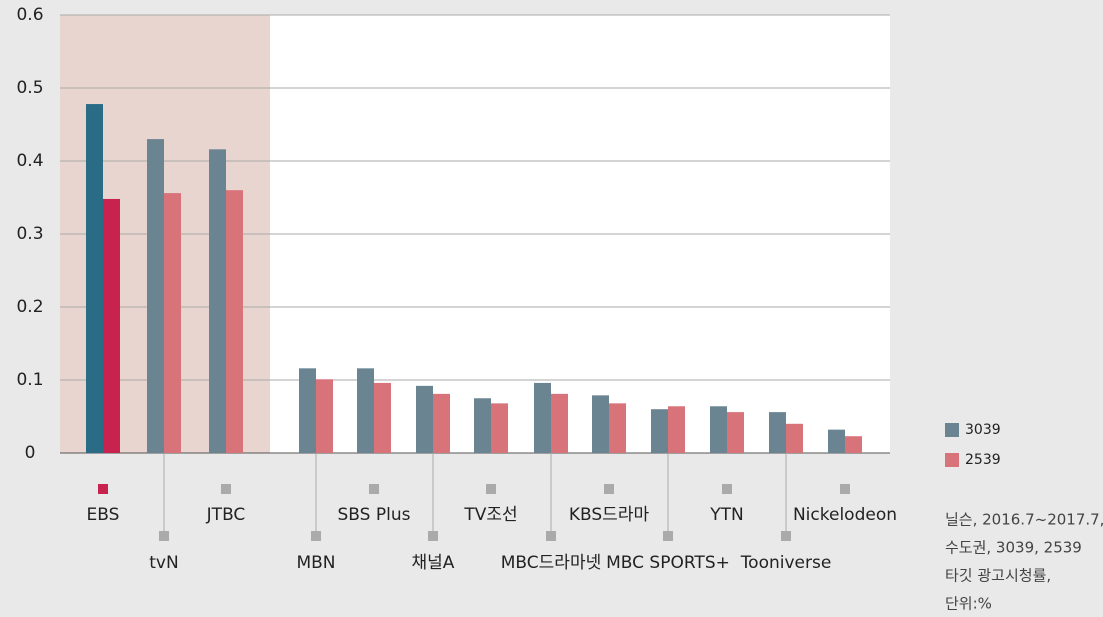 The height and width of the screenshot is (617, 1103). I want to click on x-tick-label: Tooniverse, so click(786, 563).